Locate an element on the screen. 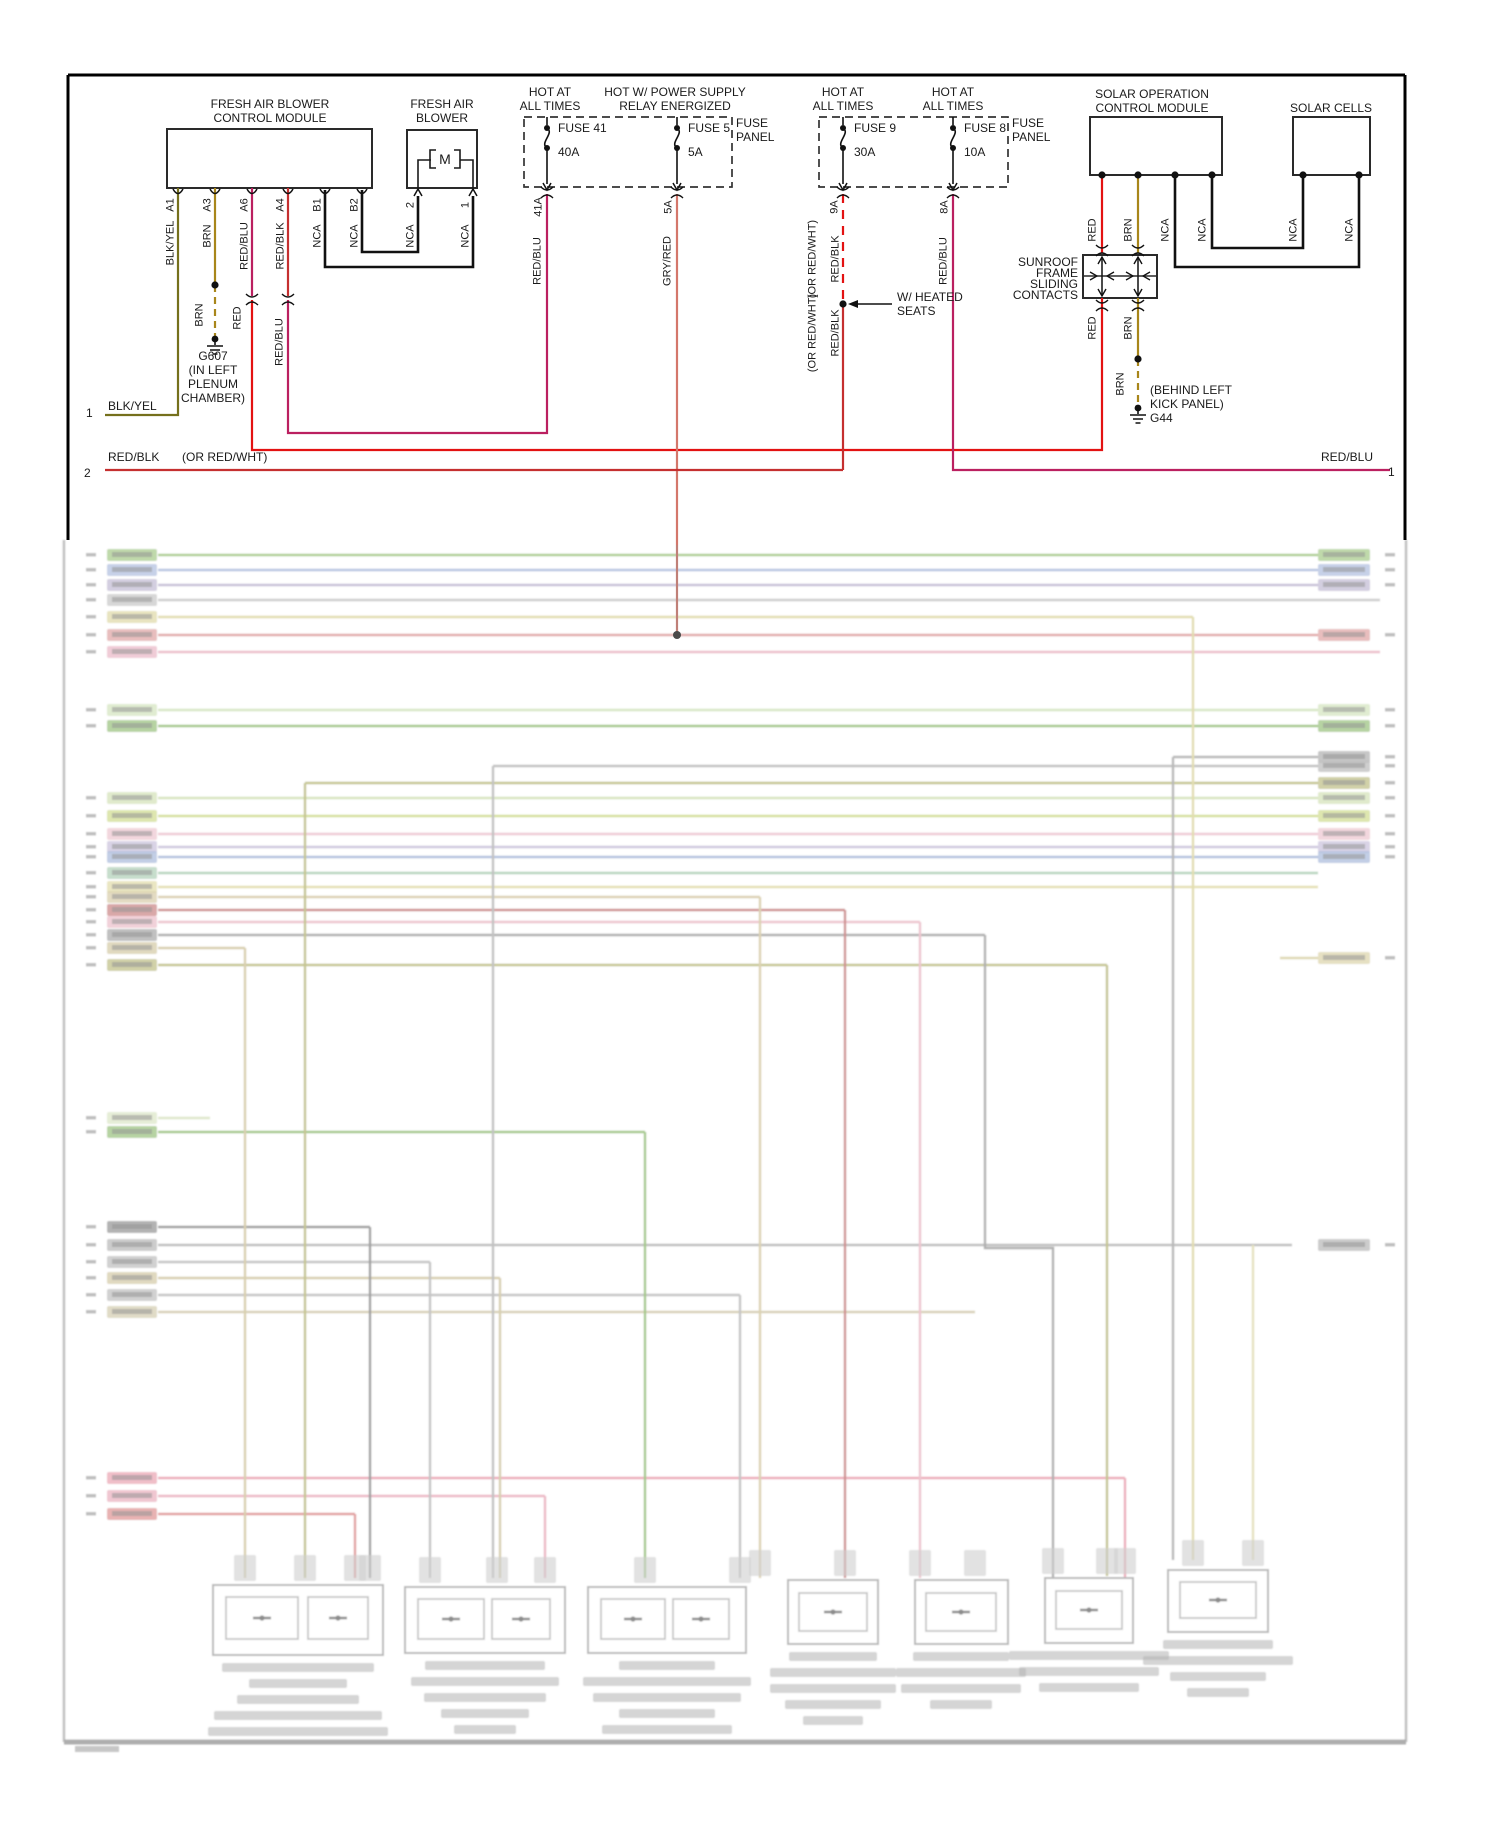 The height and width of the screenshot is (1828, 1500). arrow-down-icon is located at coordinates (1102, 293).